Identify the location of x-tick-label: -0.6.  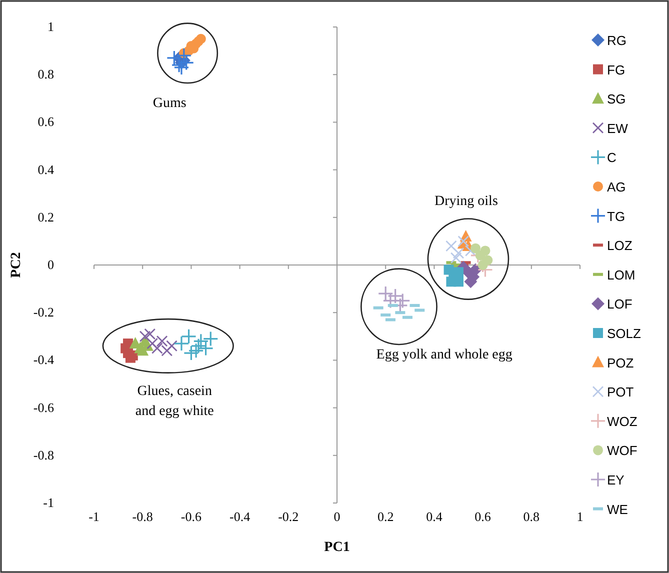
(191, 516).